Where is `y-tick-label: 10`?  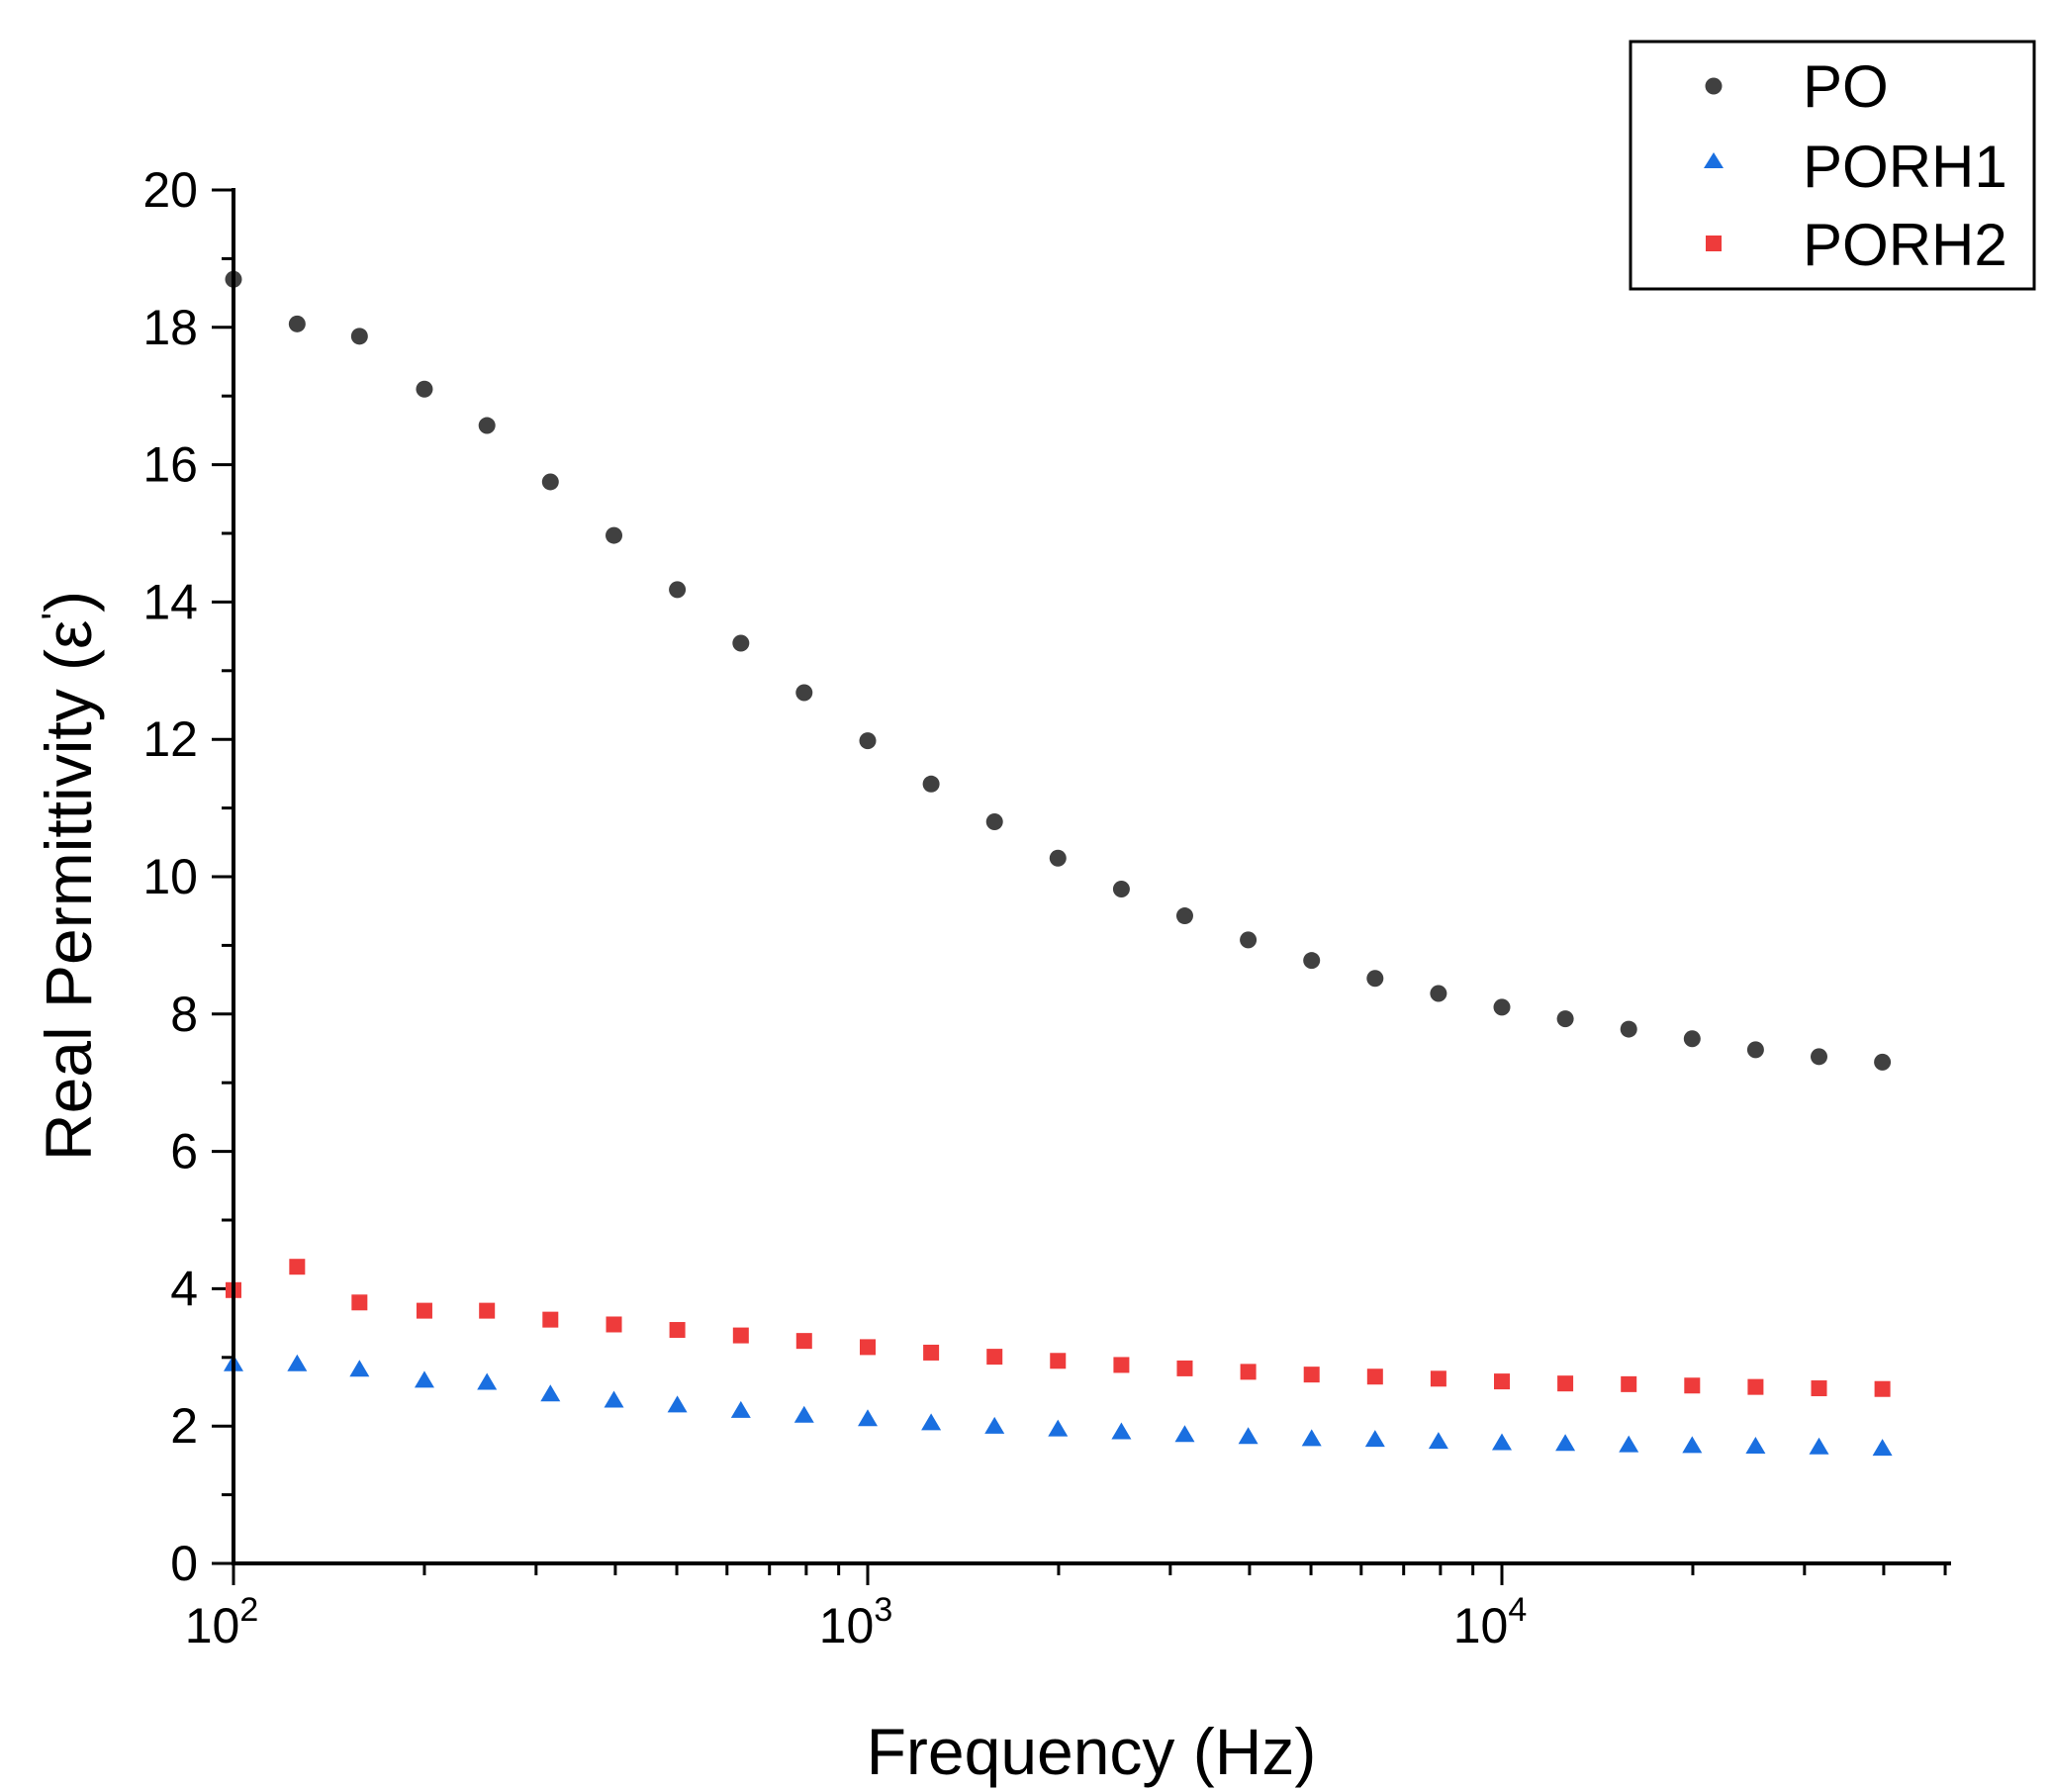
y-tick-label: 10 is located at coordinates (170, 877).